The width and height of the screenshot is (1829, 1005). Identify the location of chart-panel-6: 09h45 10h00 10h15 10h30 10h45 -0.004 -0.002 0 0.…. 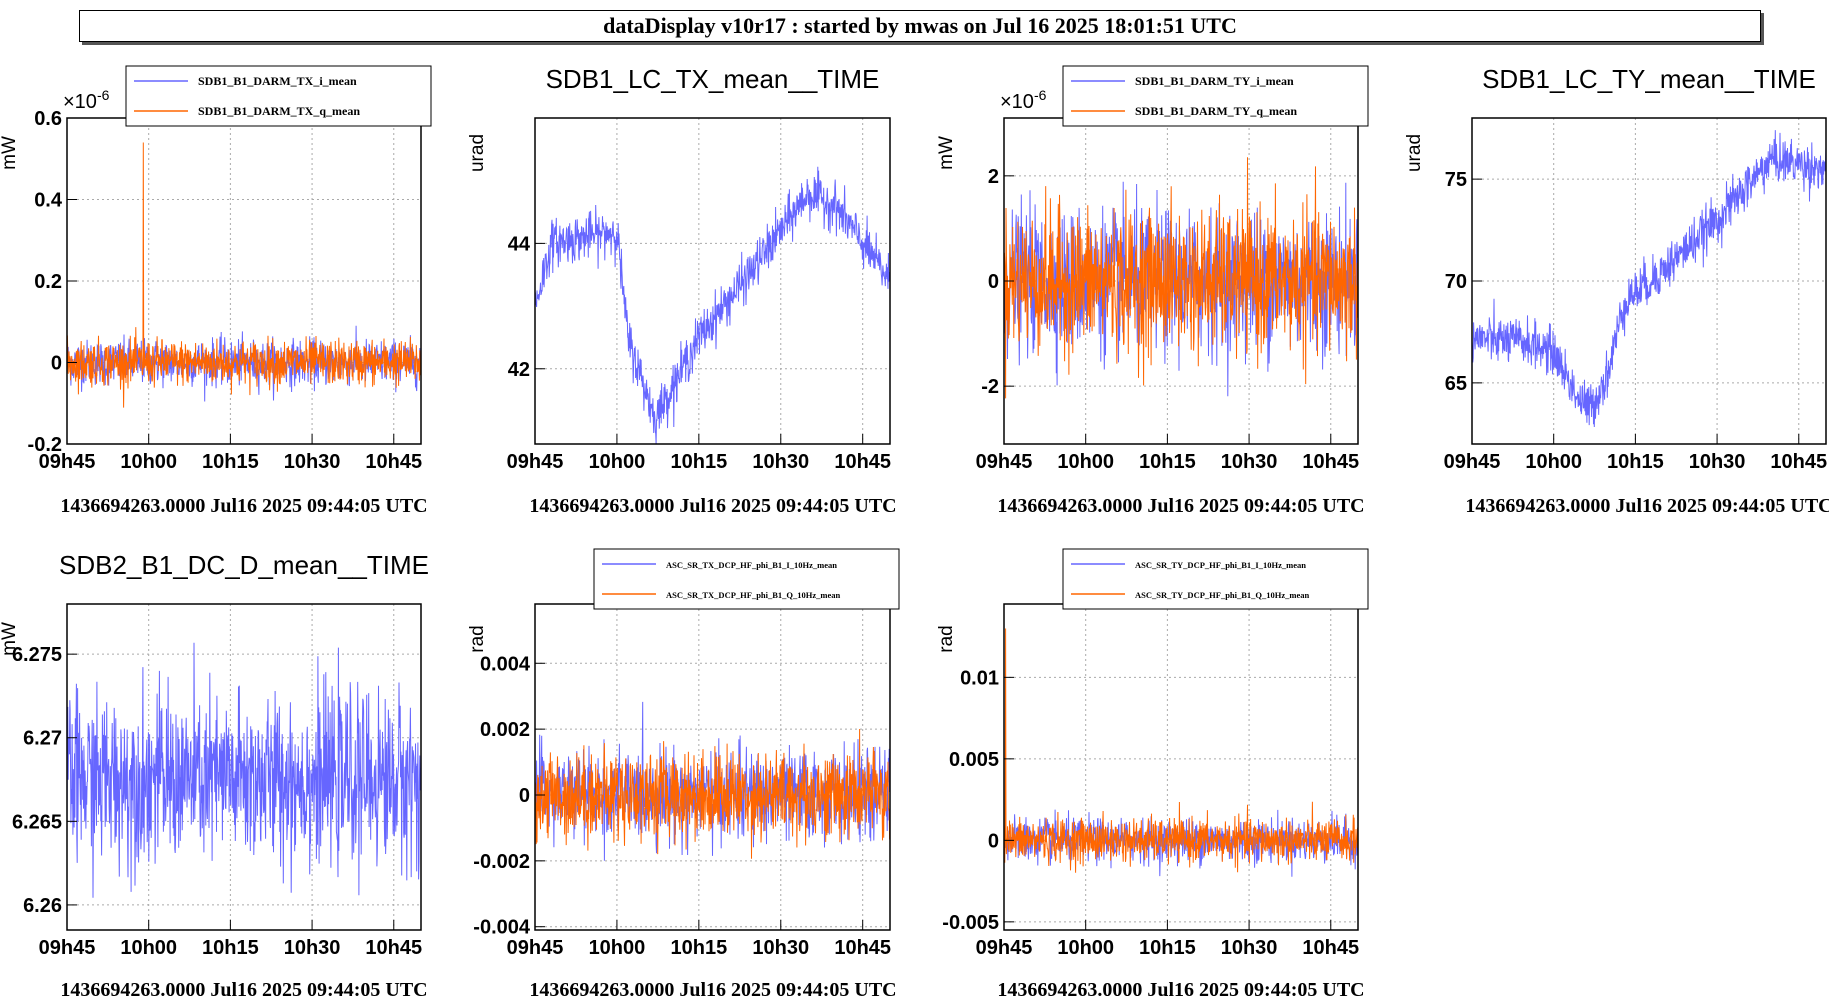
(683, 774).